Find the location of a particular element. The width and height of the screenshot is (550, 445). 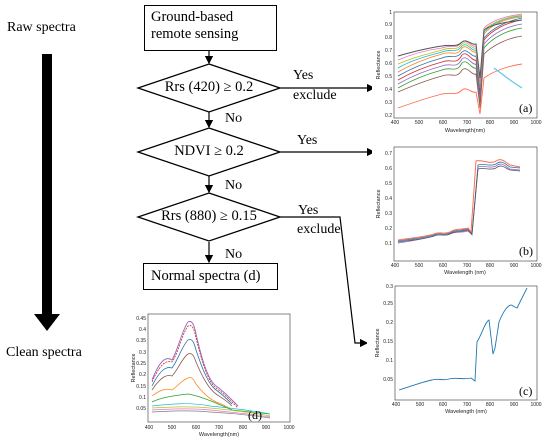

panel-b-ytick: 0.7 is located at coordinates (388, 154).